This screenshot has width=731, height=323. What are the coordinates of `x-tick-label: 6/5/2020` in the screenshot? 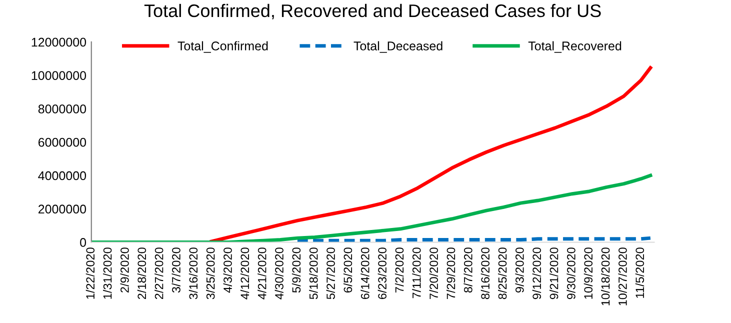 It's located at (347, 270).